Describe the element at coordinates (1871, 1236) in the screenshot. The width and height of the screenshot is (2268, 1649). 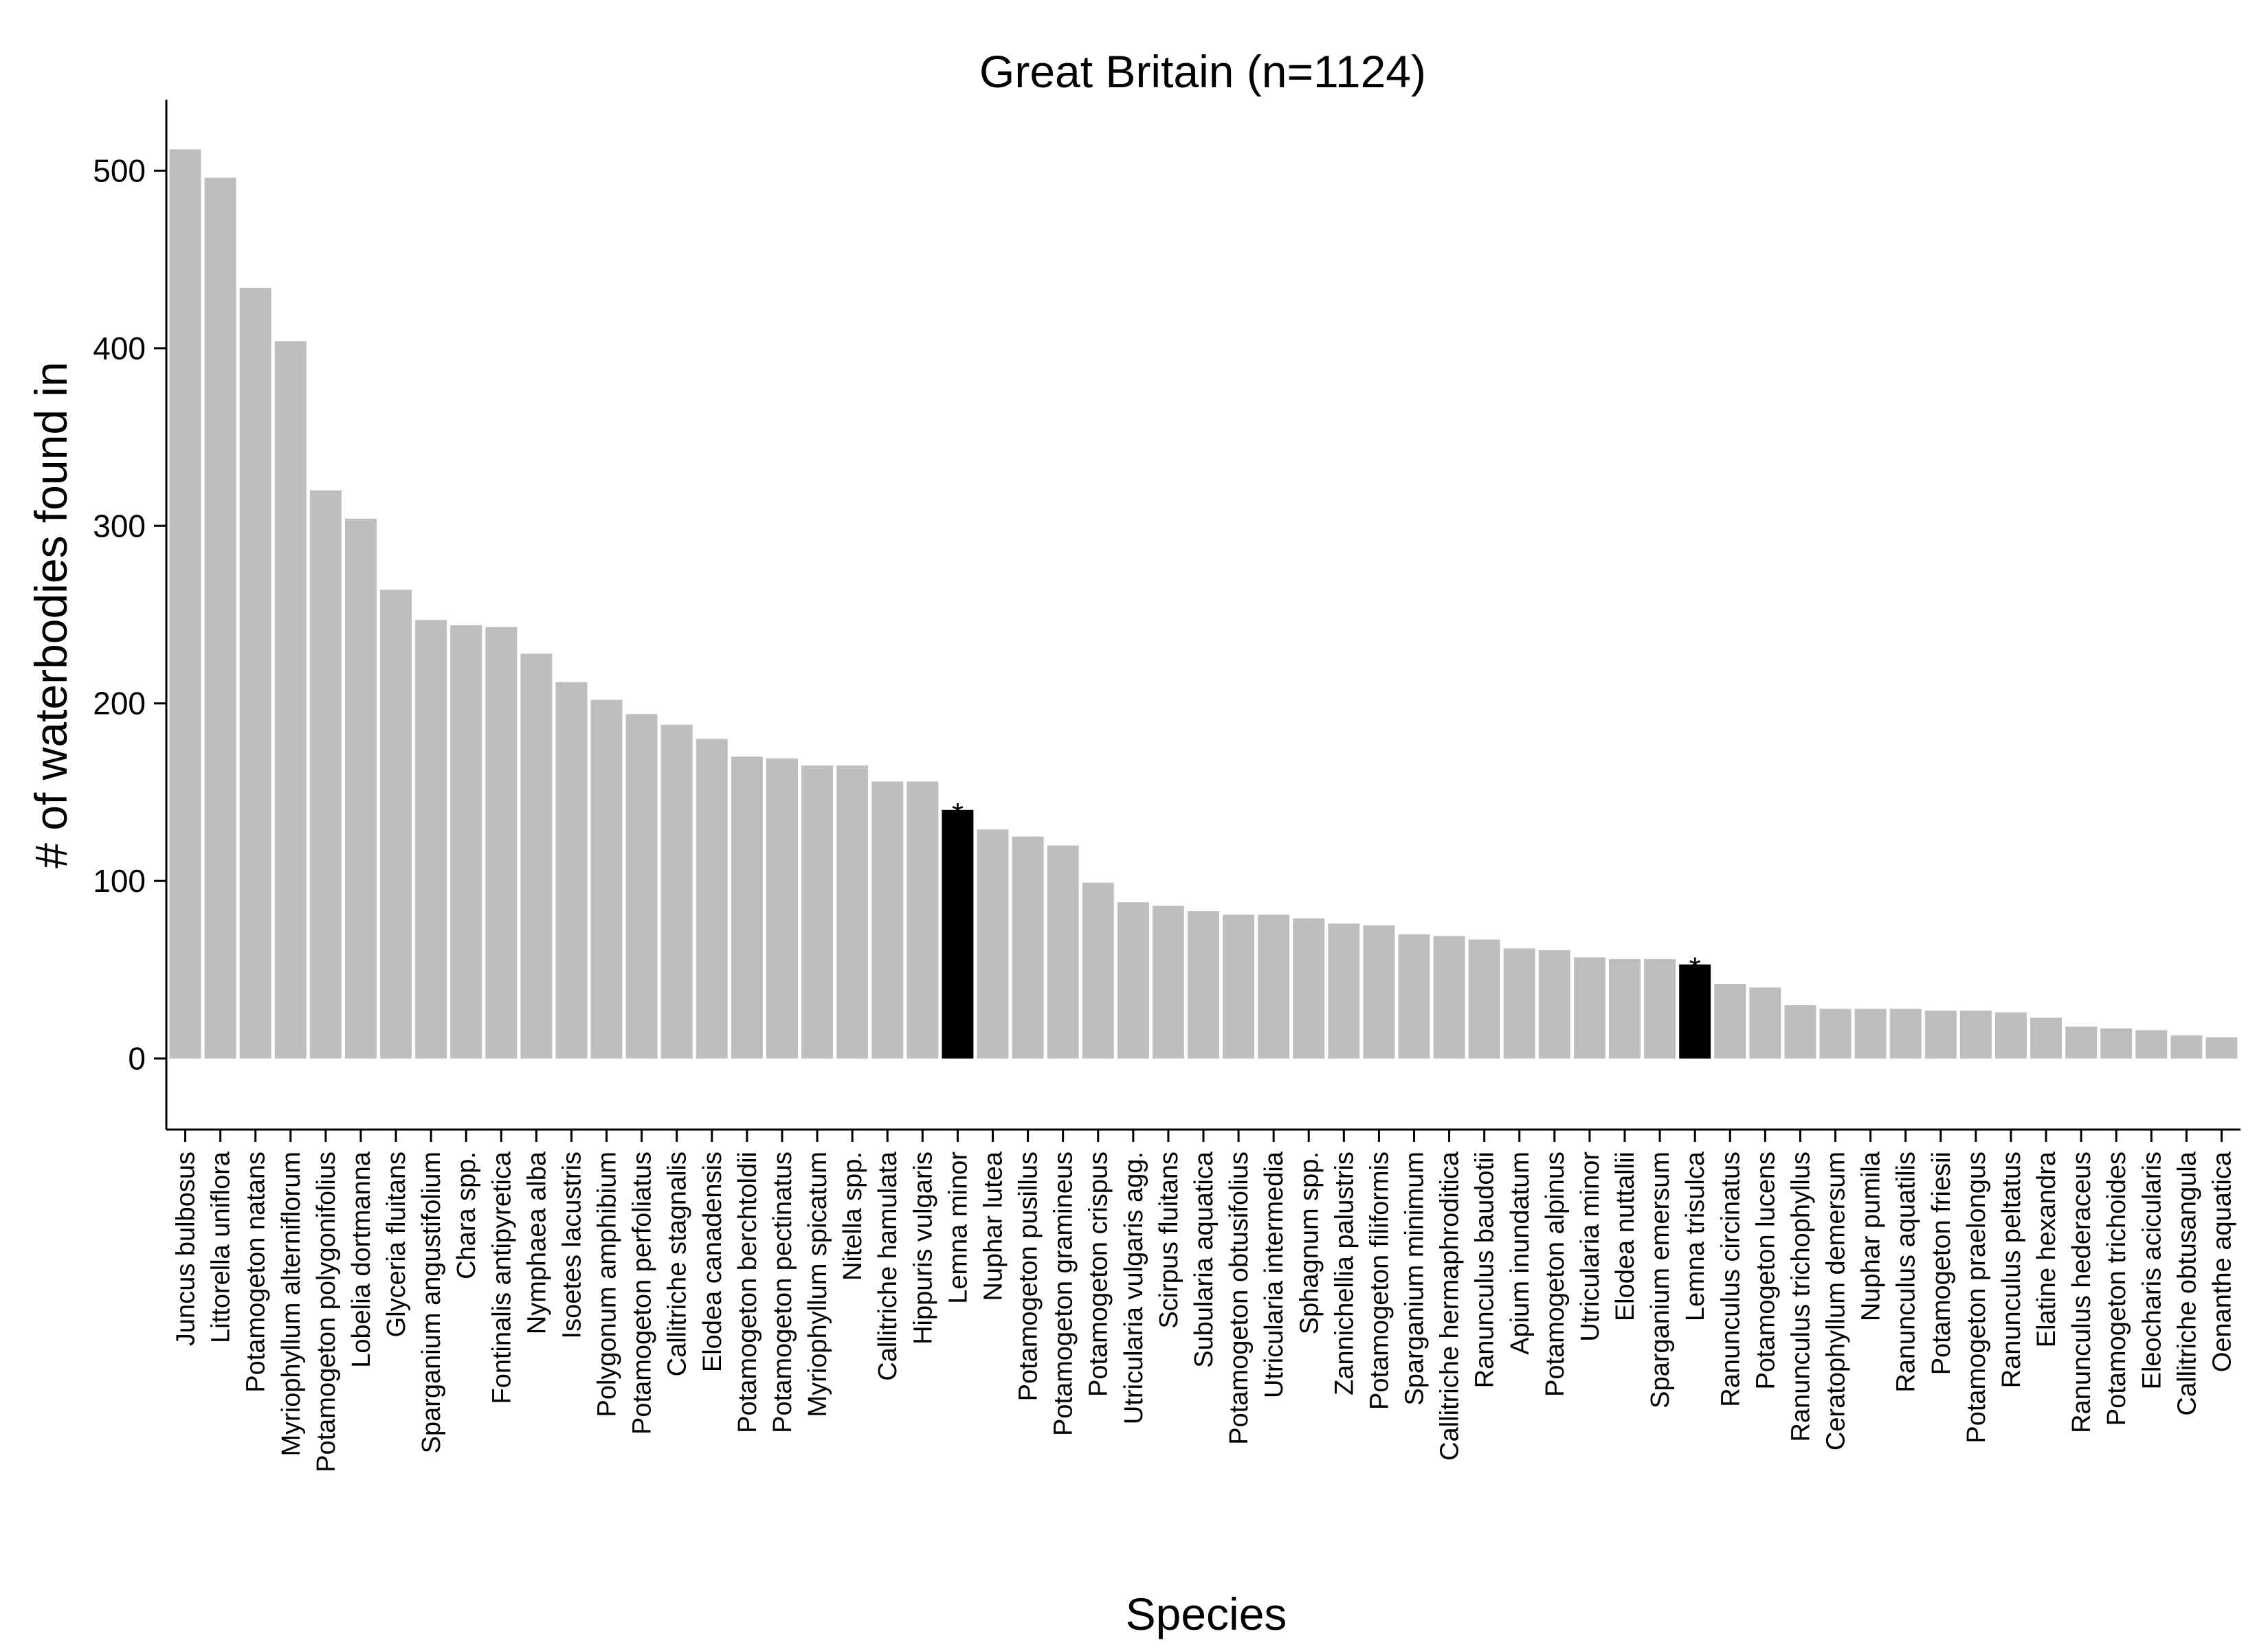
I see `x-tick-label: Nuphar pumila` at that location.